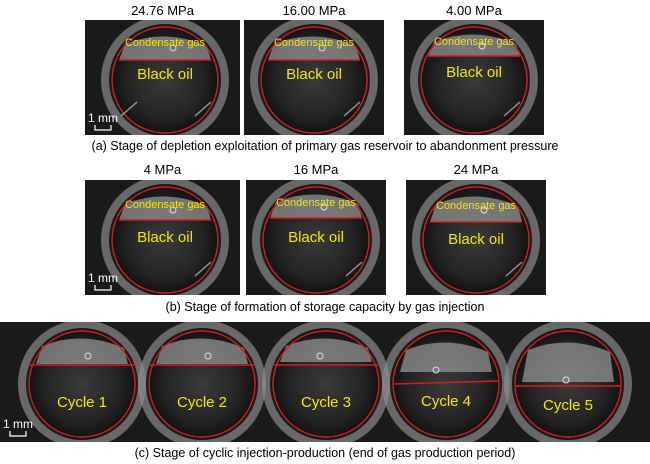  I want to click on pressure-label: 16 MPa, so click(316, 169).